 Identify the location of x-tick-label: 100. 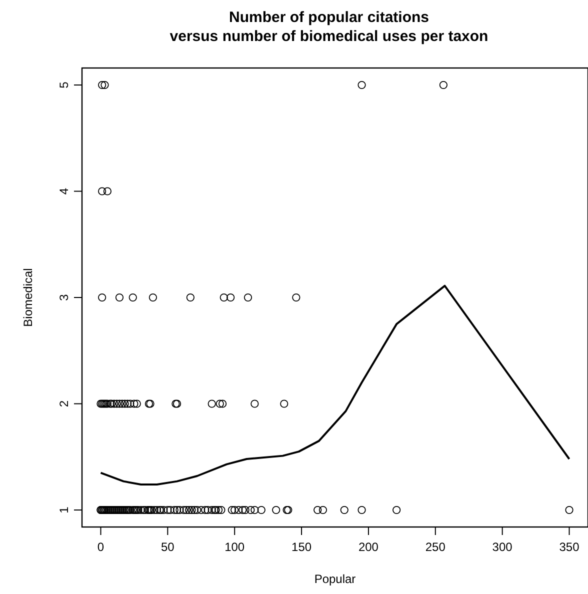
(234, 547).